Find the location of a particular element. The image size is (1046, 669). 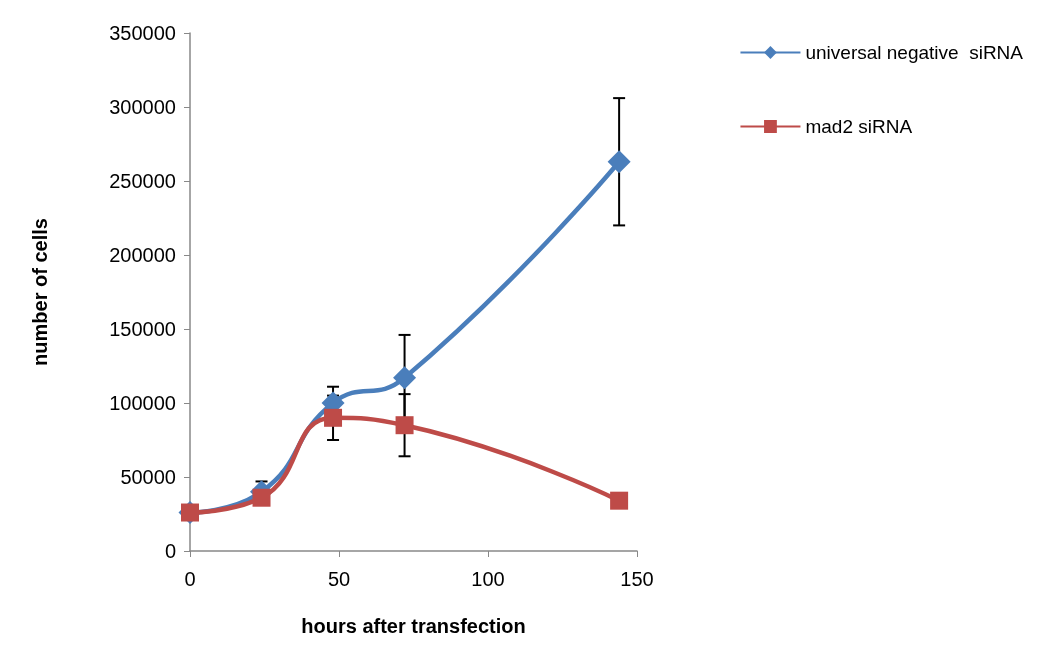

y-tick-label: 300000 is located at coordinates (142, 107).